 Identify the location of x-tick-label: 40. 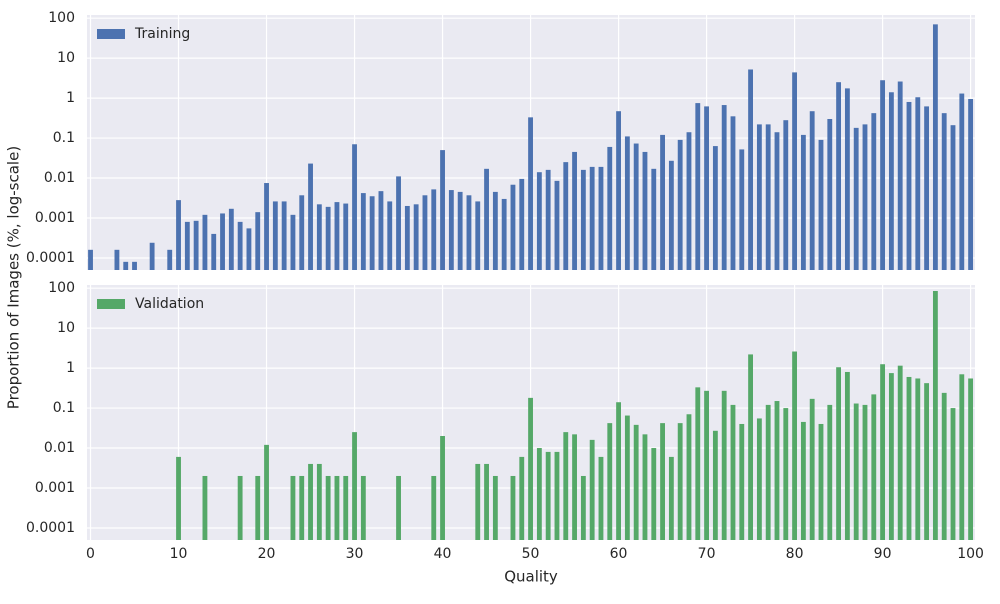
(443, 554).